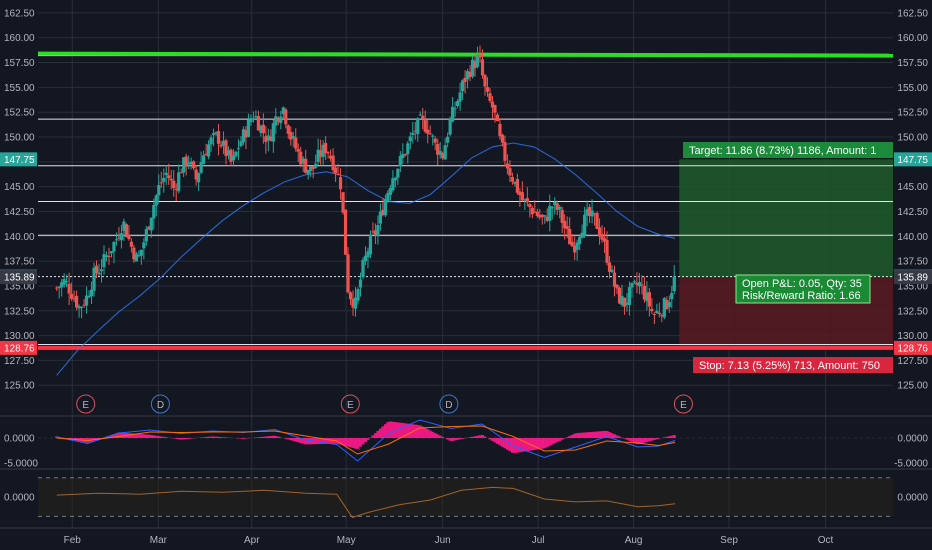 This screenshot has height=550, width=932. Describe the element at coordinates (252, 540) in the screenshot. I see `time-tick: Apr` at that location.